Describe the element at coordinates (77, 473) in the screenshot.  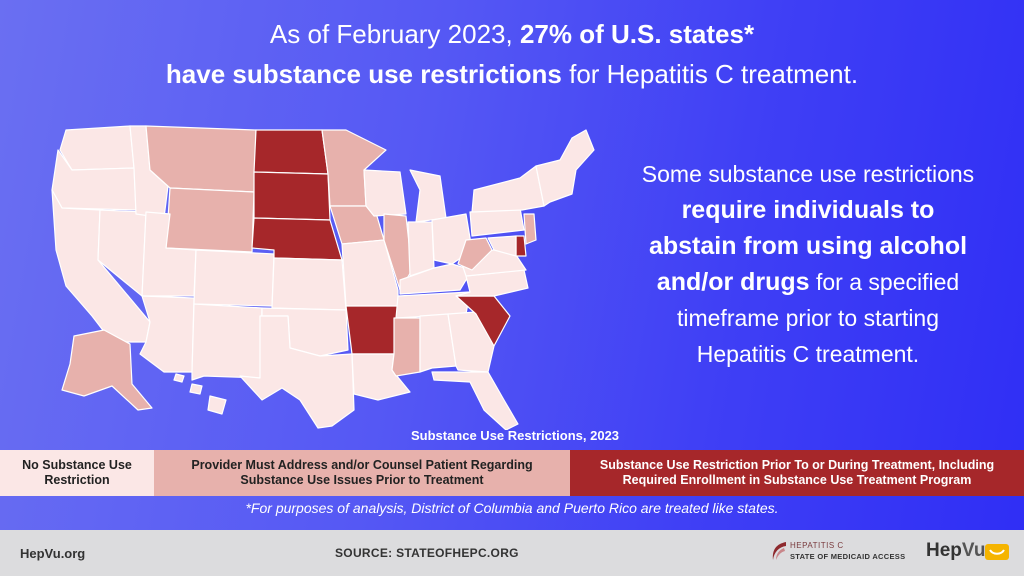
I see `legend-item-no-restriction: No Substance Use Restriction` at that location.